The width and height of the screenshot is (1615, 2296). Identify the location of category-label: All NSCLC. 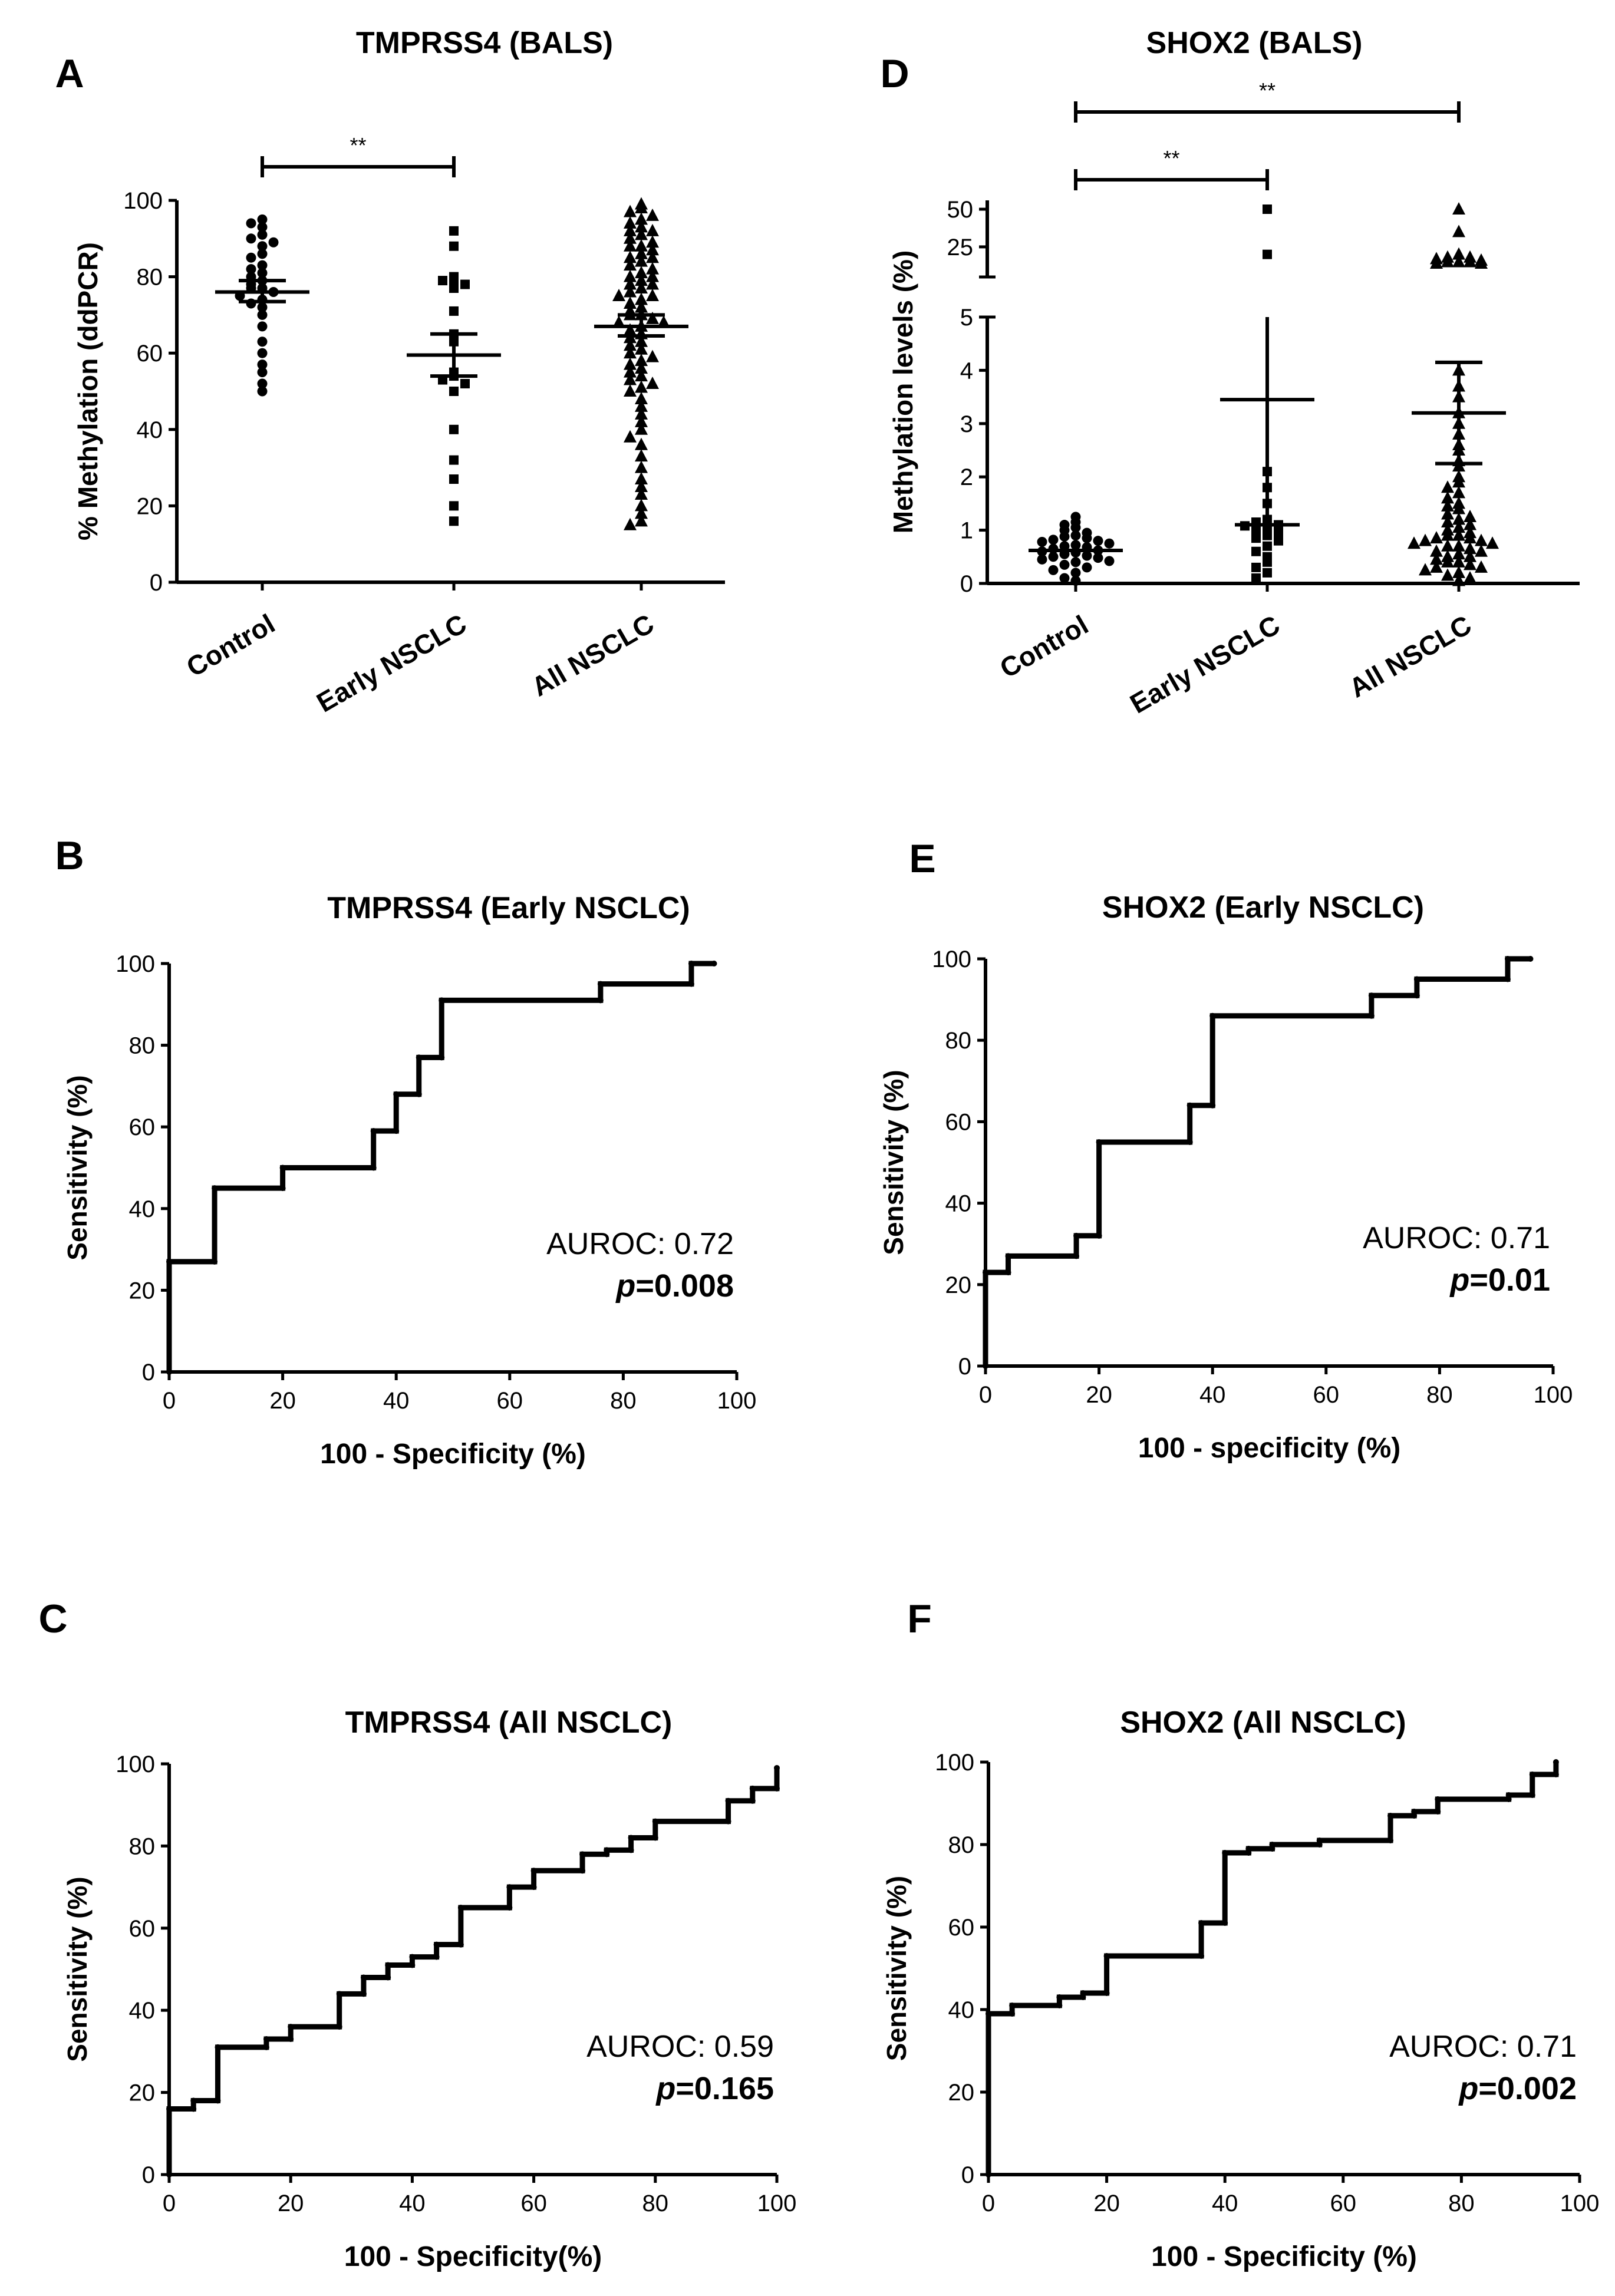
(592, 655).